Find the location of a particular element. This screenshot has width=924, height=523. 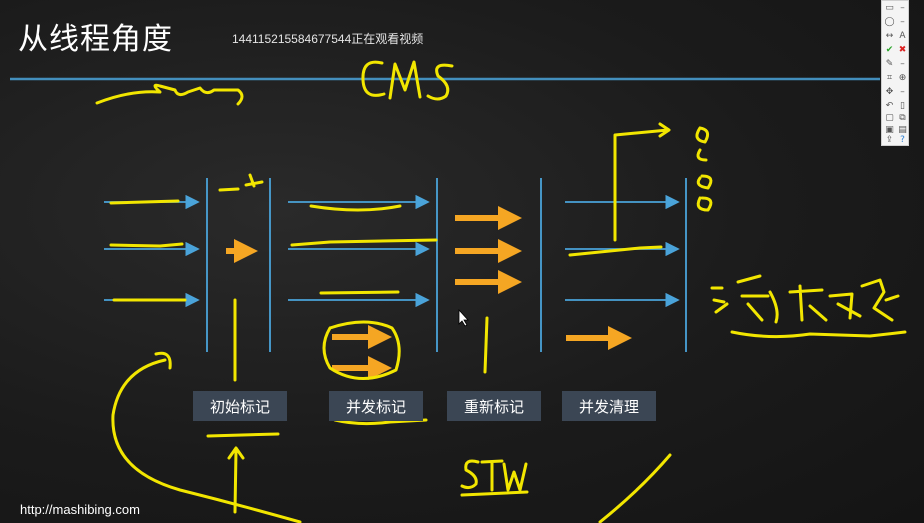

film-icon: ▤ is located at coordinates (902, 130).